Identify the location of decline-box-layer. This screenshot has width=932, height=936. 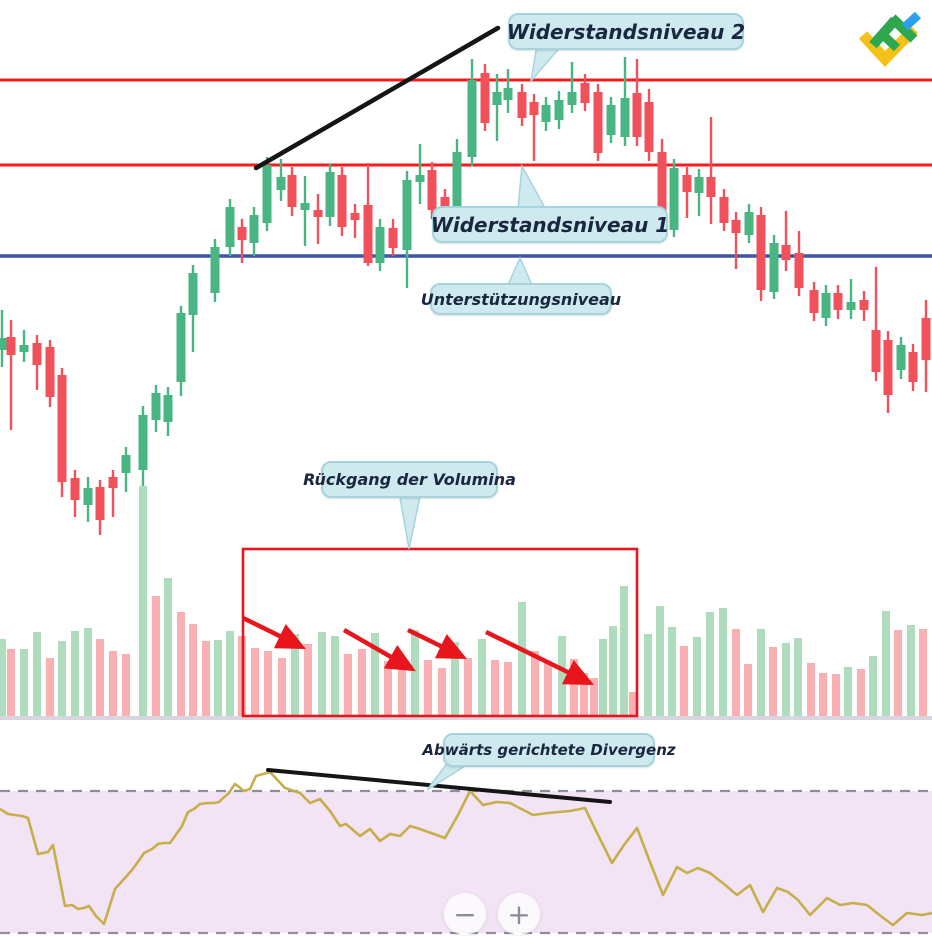
(440, 632).